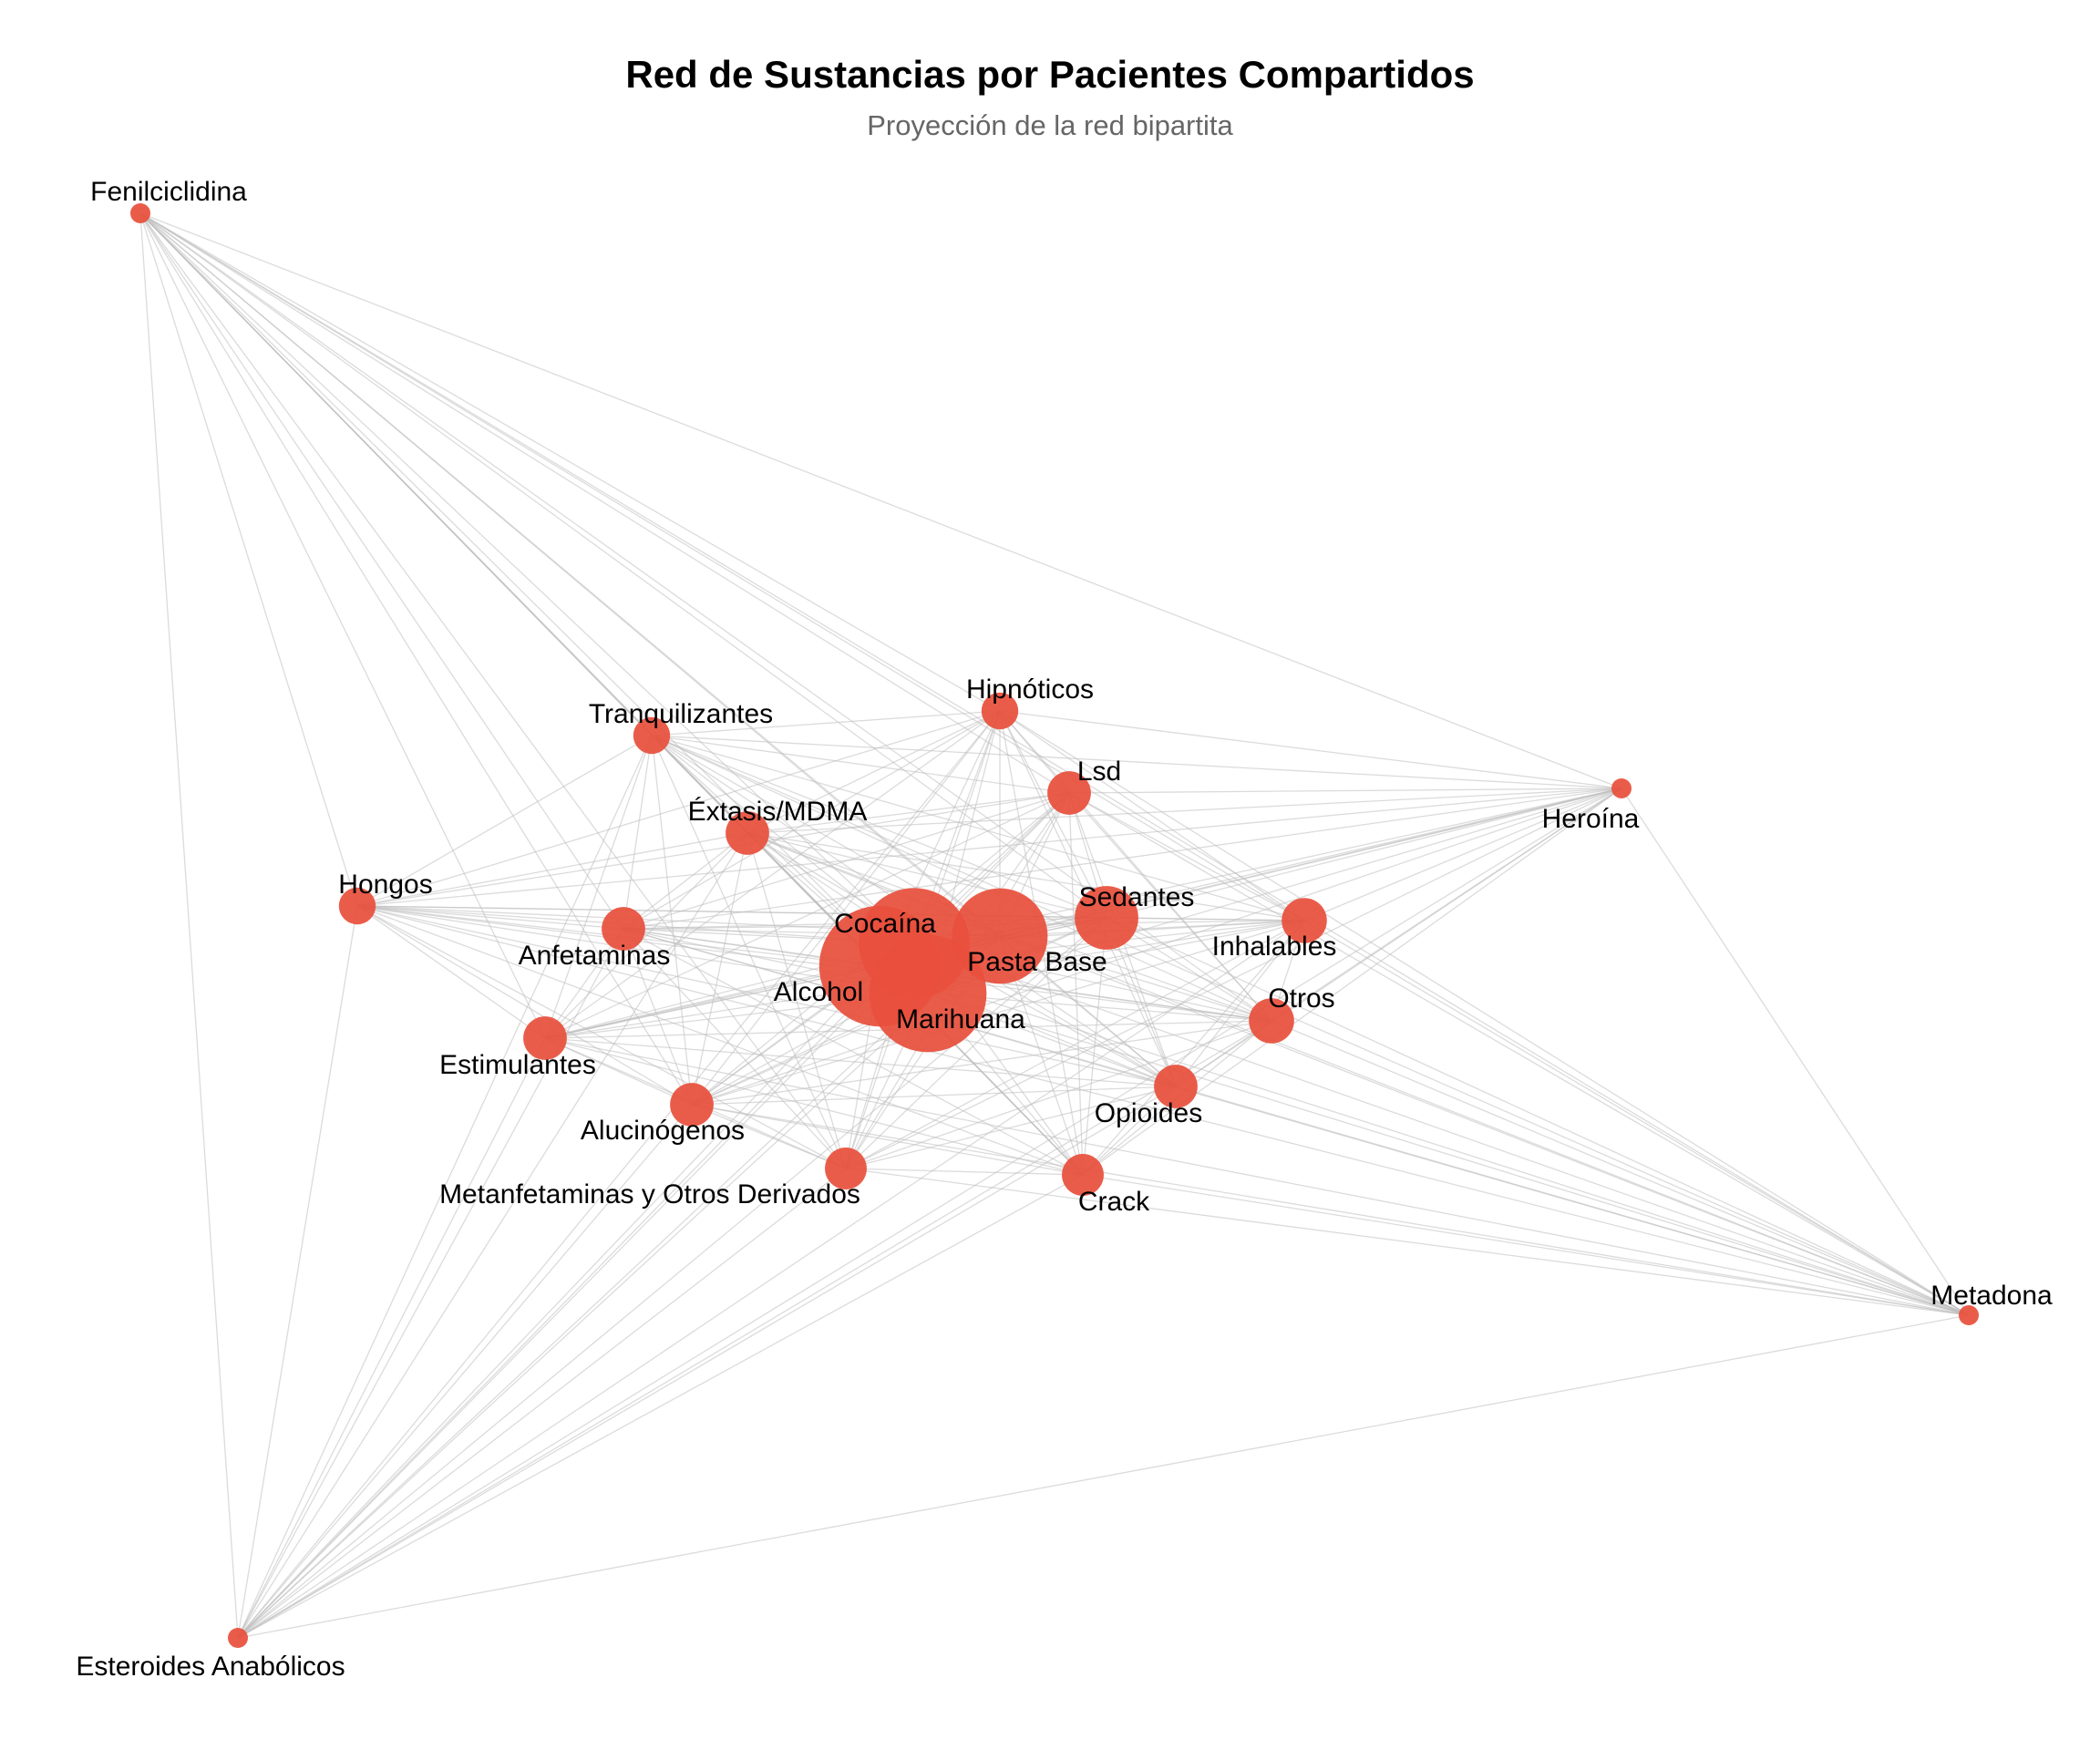 The width and height of the screenshot is (2100, 1750). Describe the element at coordinates (819, 992) in the screenshot. I see `label-alcohol: Alcohol` at that location.